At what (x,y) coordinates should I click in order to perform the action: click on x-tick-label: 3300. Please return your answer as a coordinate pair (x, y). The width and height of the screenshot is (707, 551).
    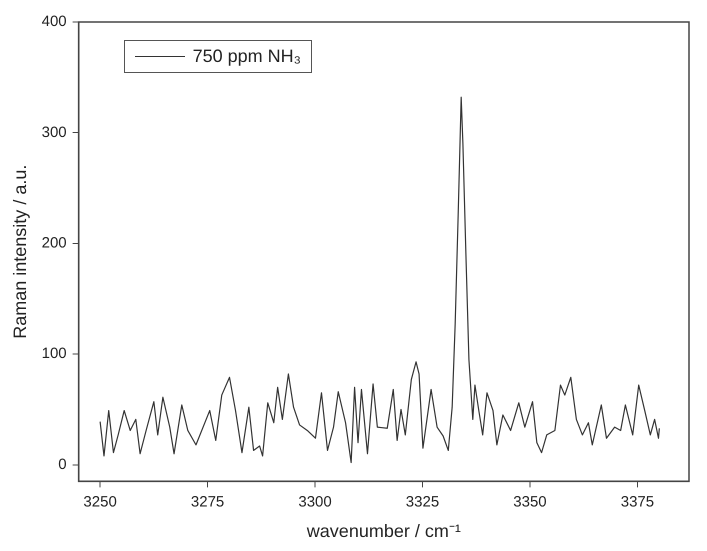
    Looking at the image, I should click on (315, 502).